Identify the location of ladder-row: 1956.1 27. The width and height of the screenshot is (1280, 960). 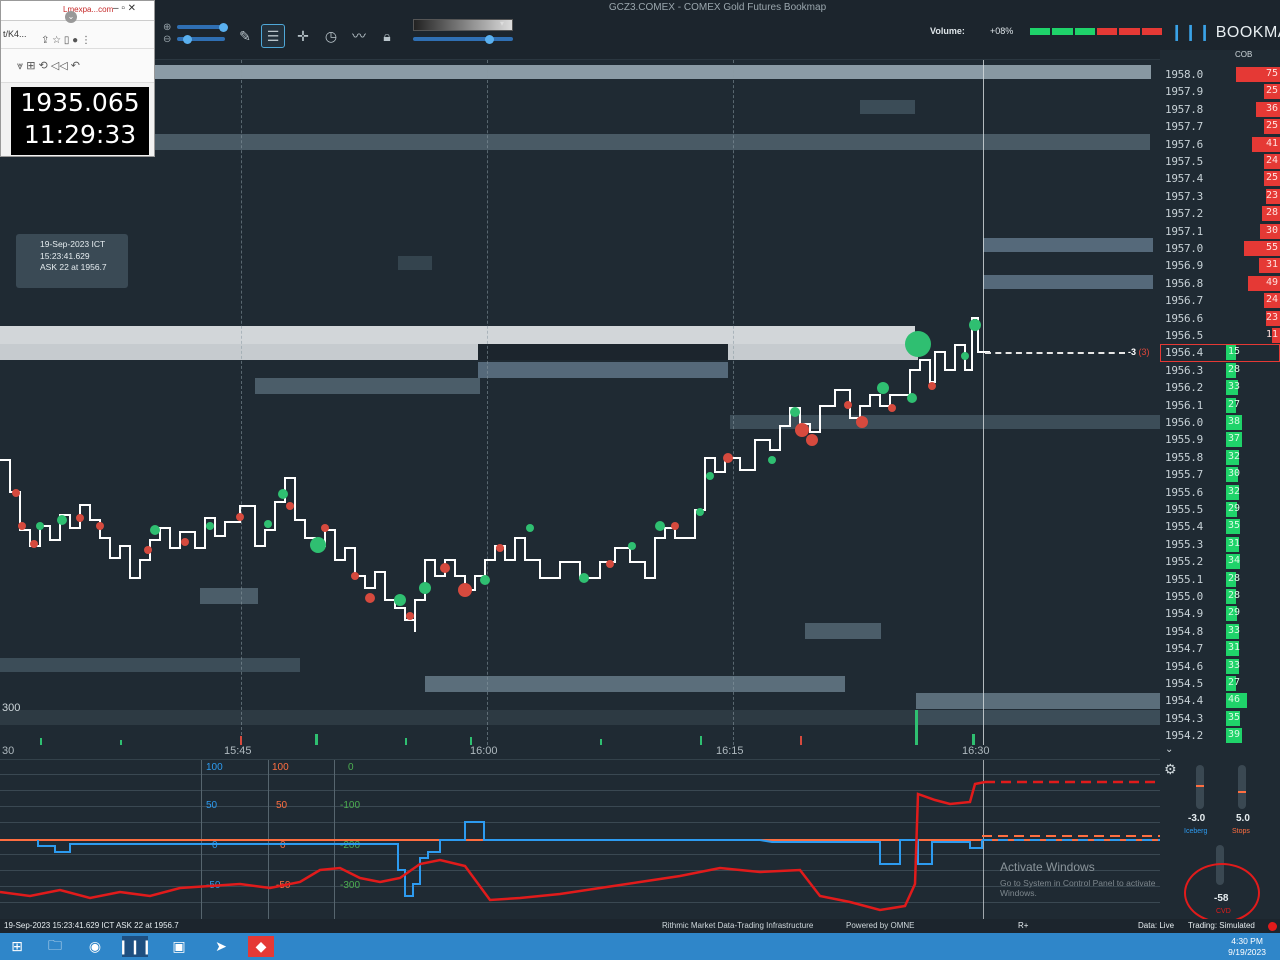
(1220, 405).